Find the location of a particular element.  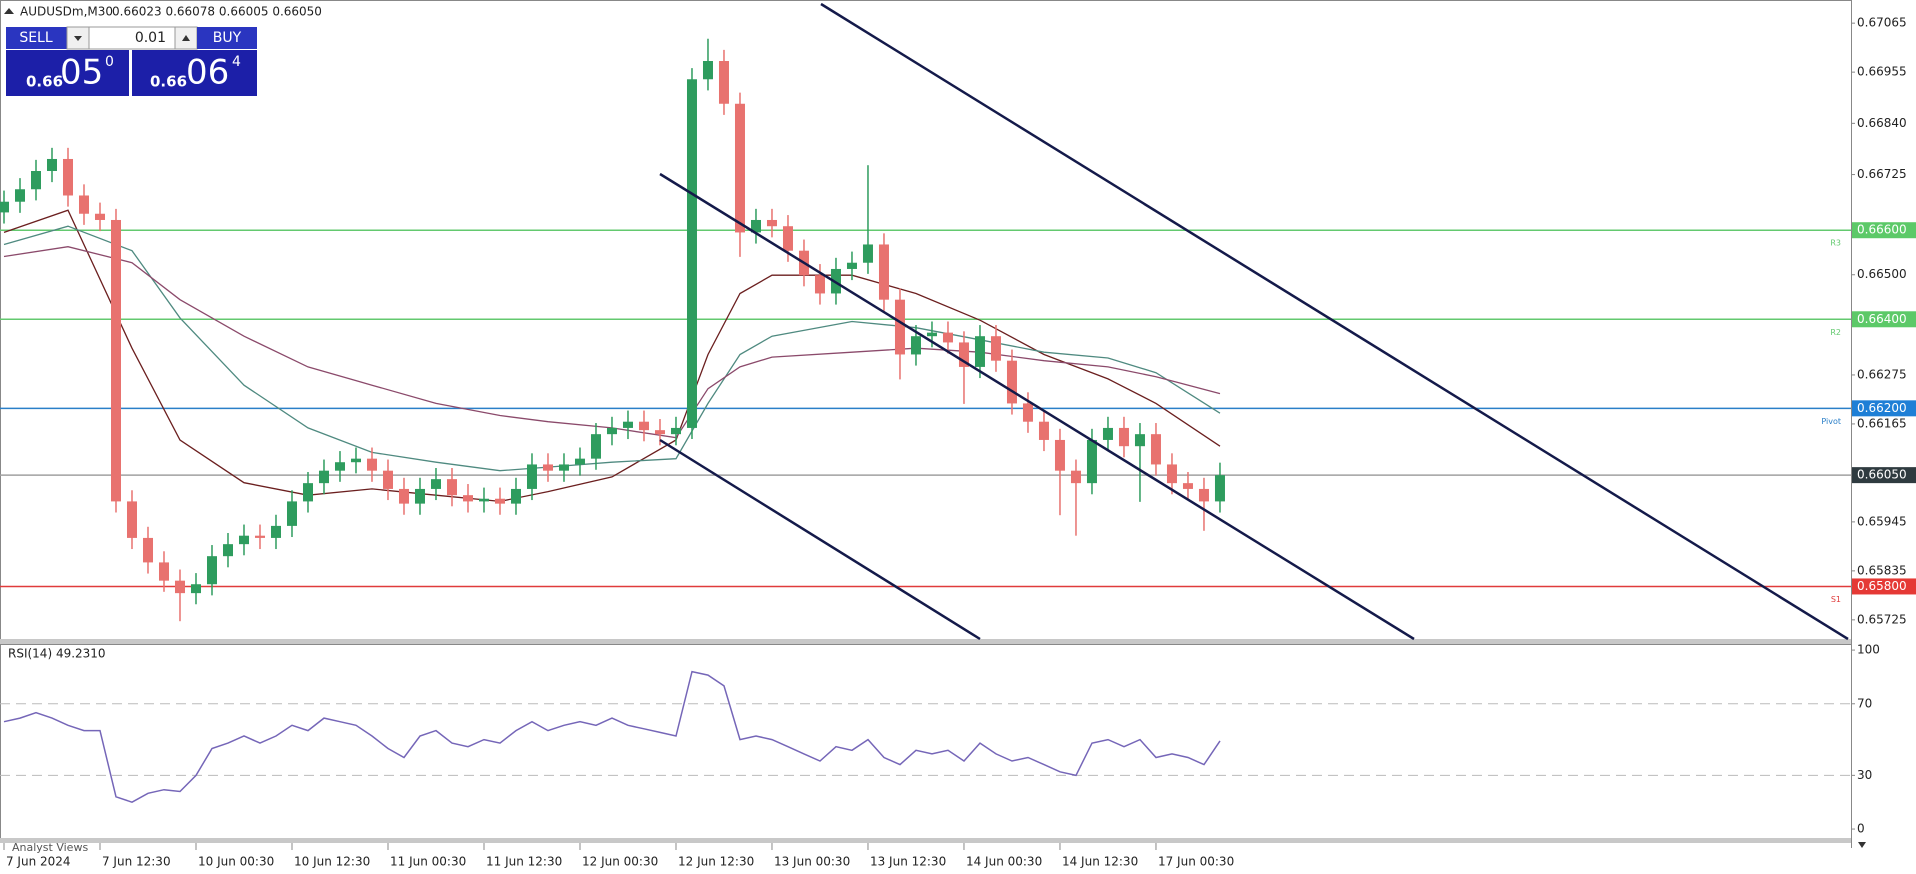

price-tag-label: 0.66400 is located at coordinates (1882, 319).